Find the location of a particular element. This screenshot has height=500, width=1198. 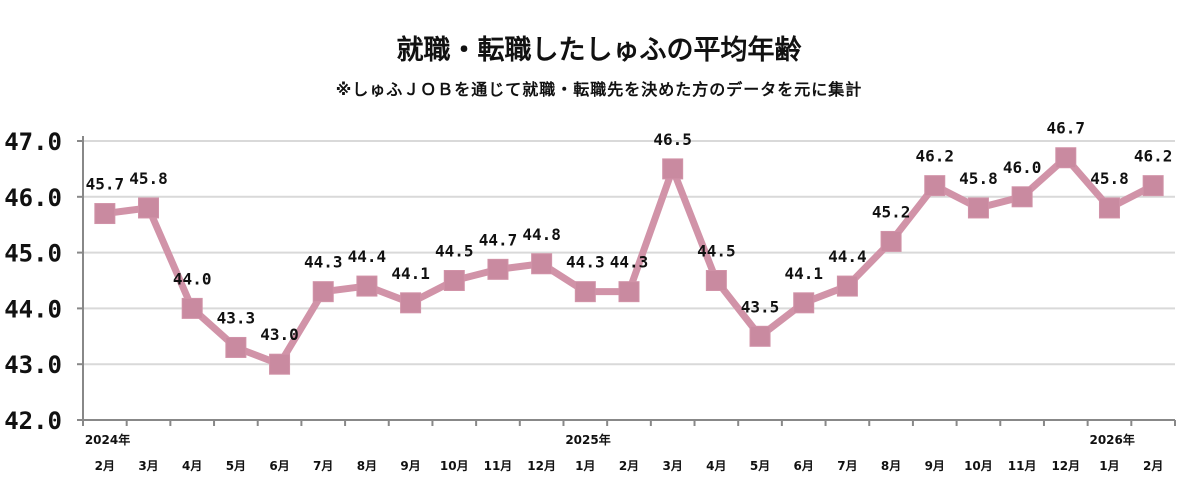

data-label: 43.0 is located at coordinates (279, 334).